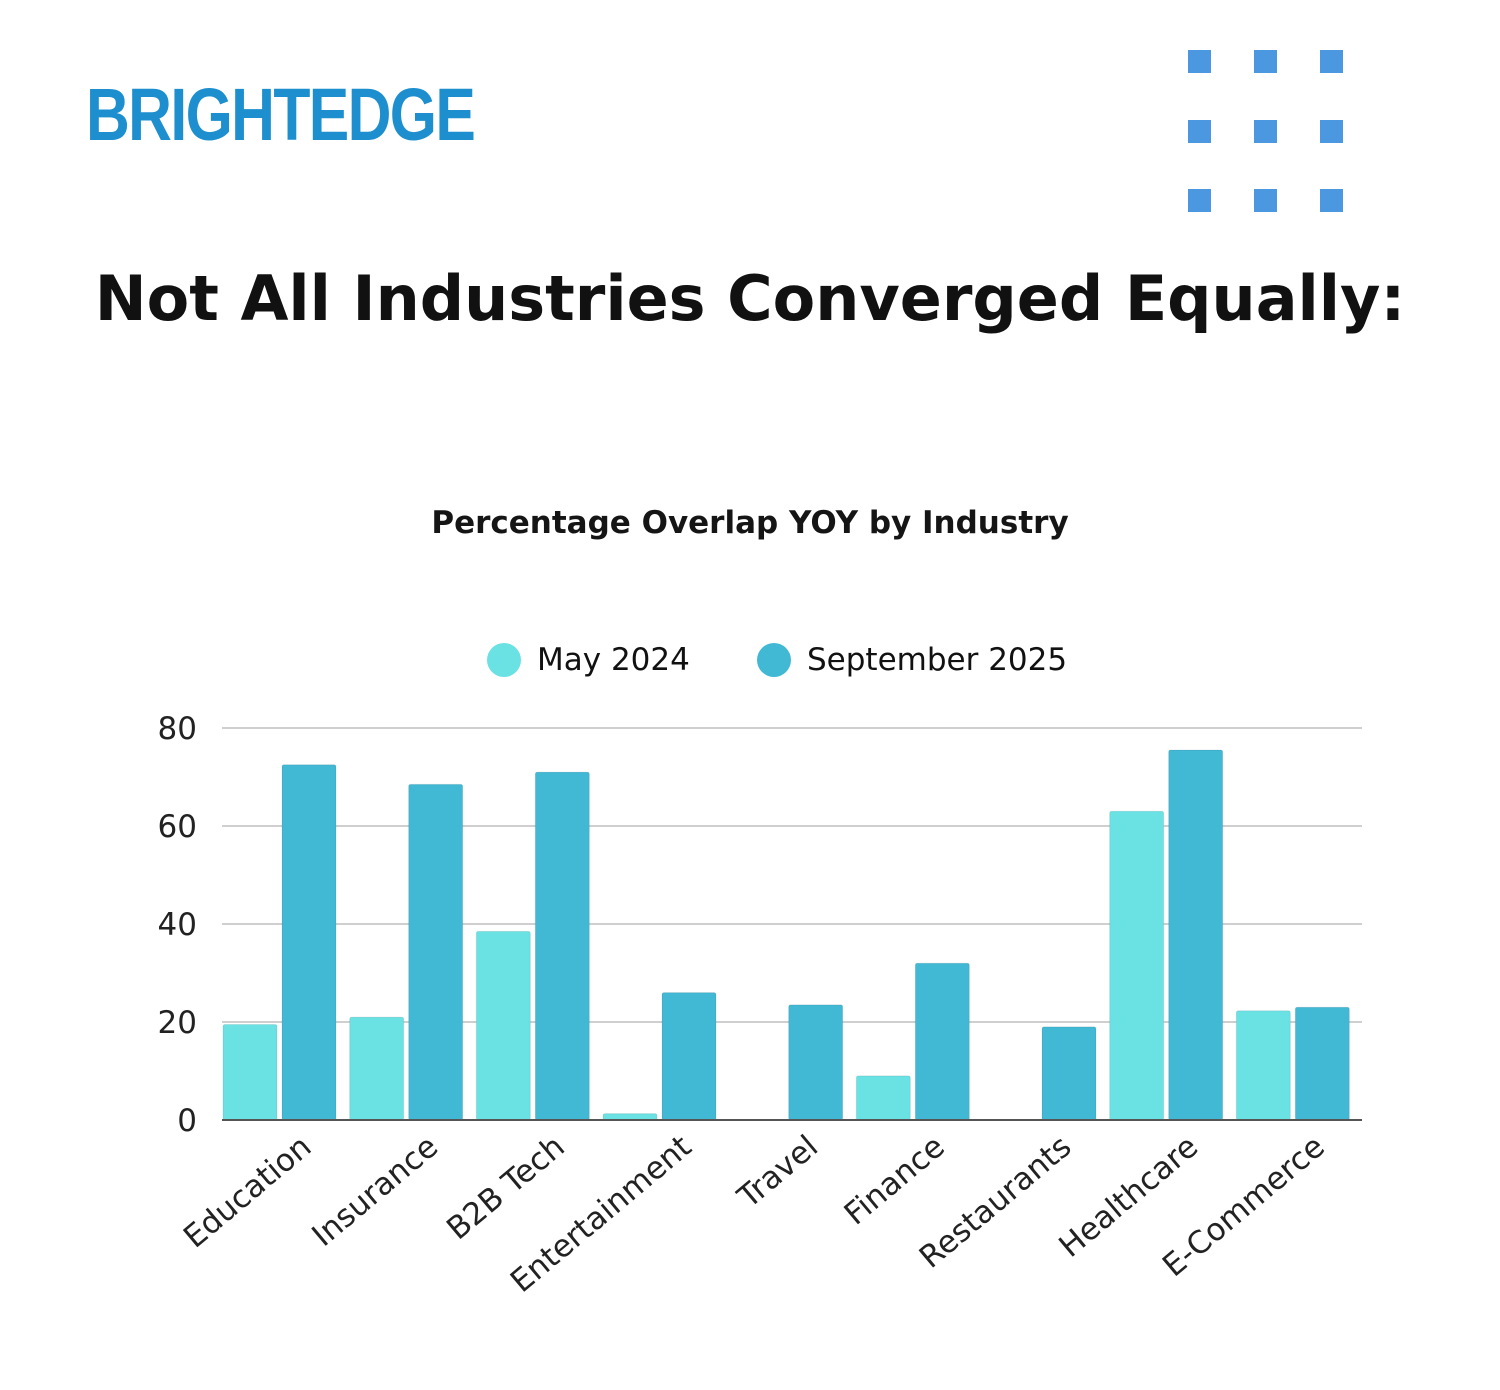  What do you see at coordinates (750, 298) in the screenshot?
I see `page-headline: Not All Industries Converged Equally:` at bounding box center [750, 298].